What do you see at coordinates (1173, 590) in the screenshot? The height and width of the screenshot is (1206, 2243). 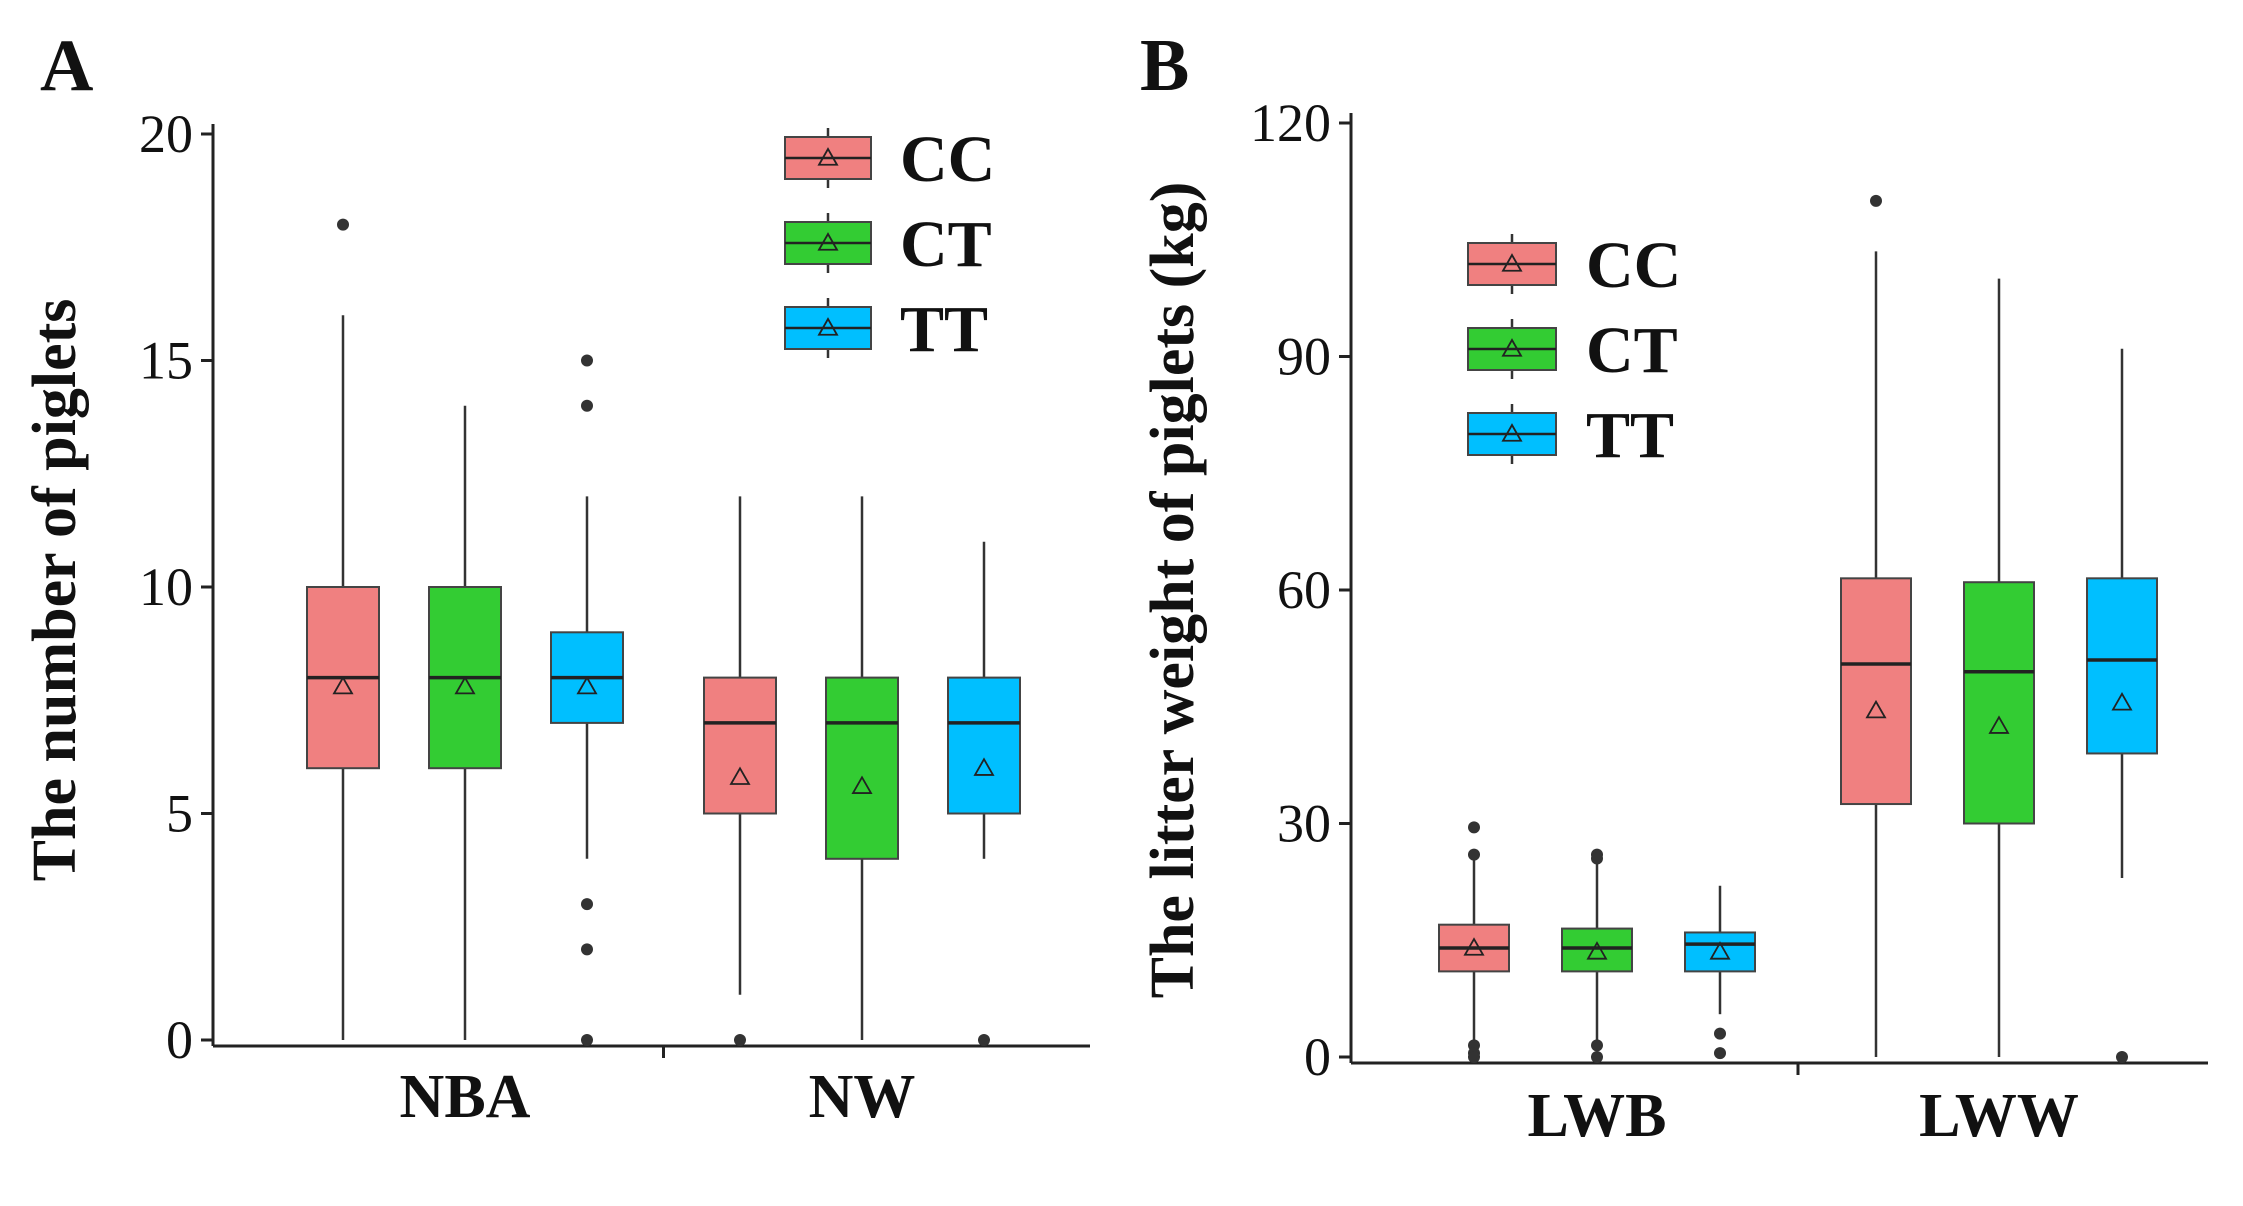 I see `y-axis-title: The litter weight of piglets (kg)` at bounding box center [1173, 590].